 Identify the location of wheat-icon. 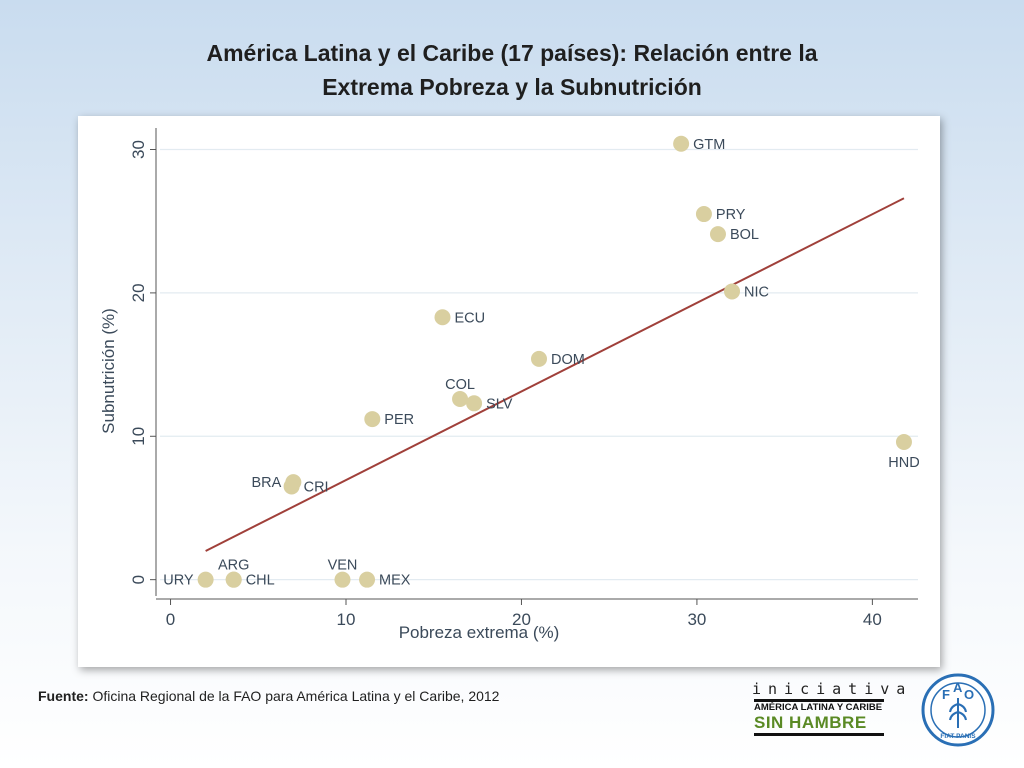
(958, 713).